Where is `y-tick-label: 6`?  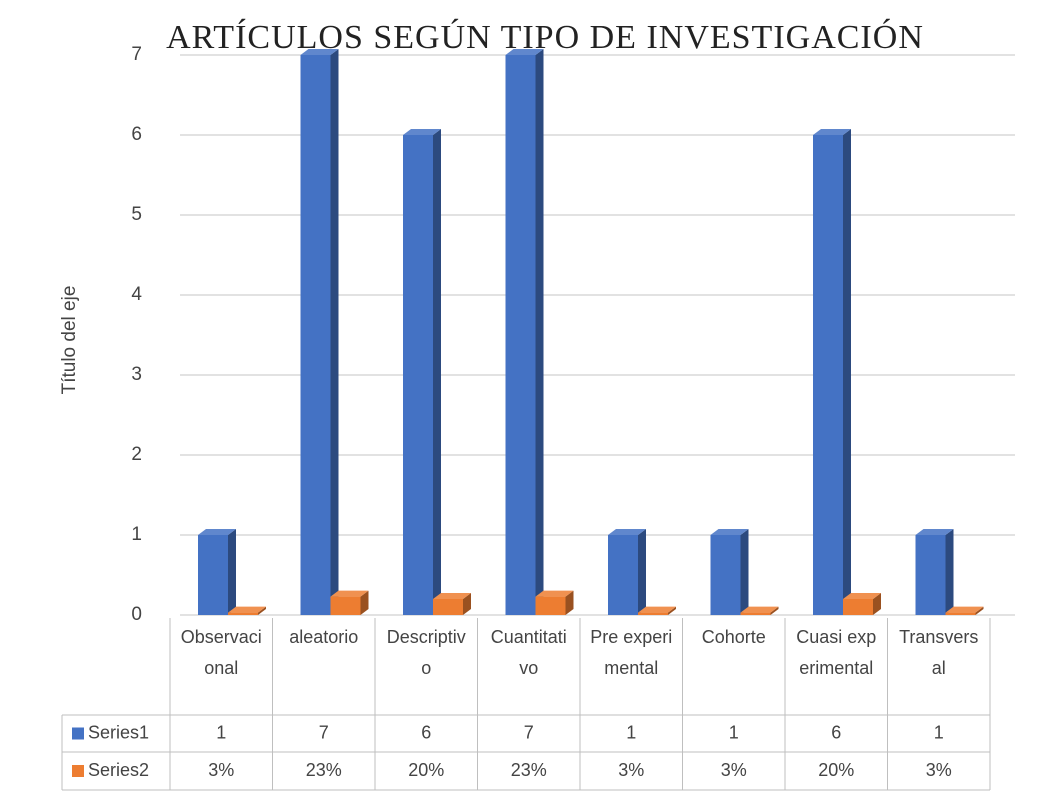
y-tick-label: 6 is located at coordinates (136, 134).